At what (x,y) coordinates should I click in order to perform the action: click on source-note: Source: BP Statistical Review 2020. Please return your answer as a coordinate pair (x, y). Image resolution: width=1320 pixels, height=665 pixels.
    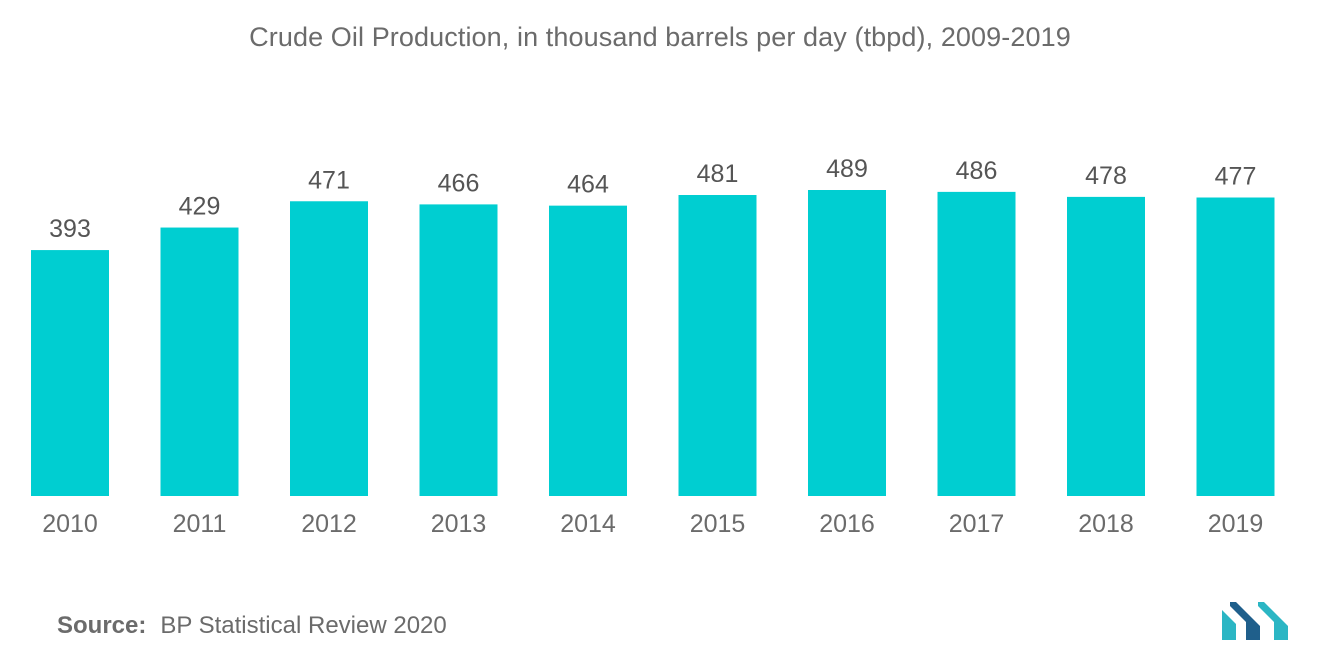
    Looking at the image, I should click on (252, 626).